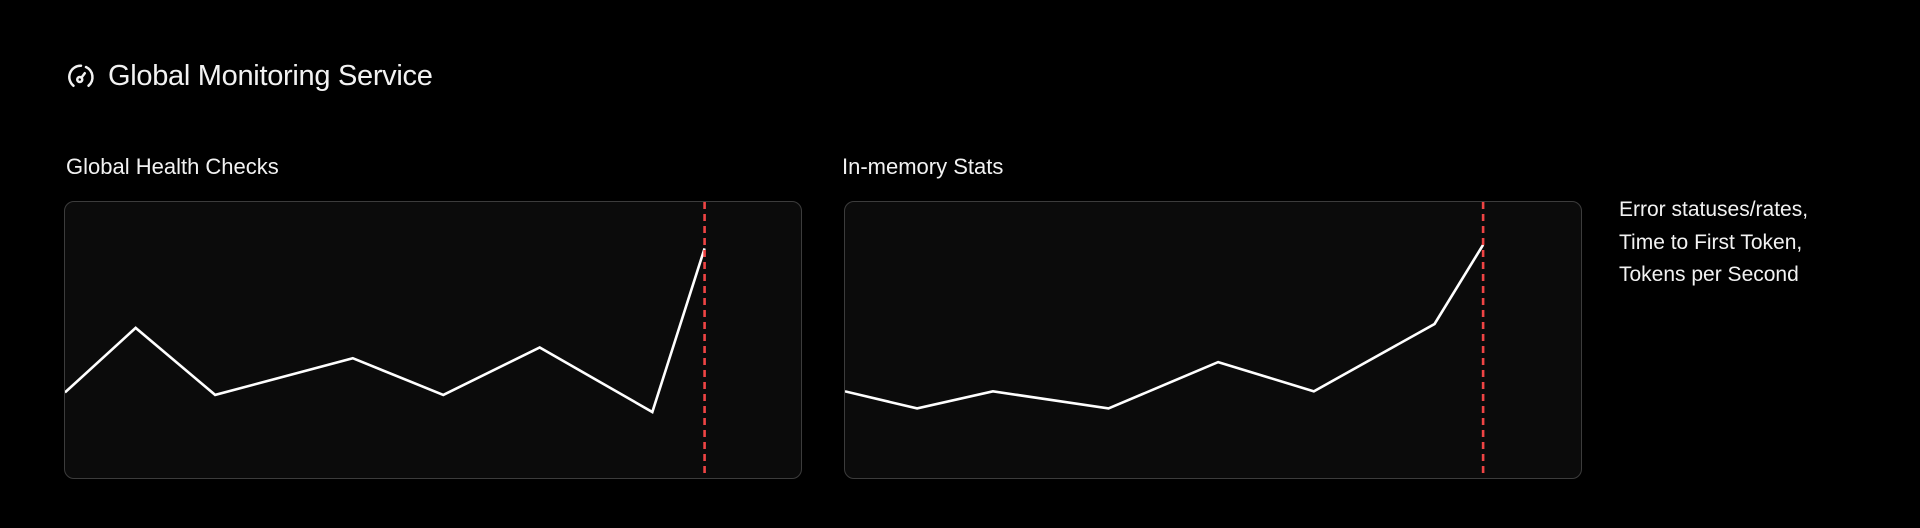 This screenshot has width=1920, height=528. Describe the element at coordinates (270, 76) in the screenshot. I see `page-title: Global Monitoring Service` at that location.